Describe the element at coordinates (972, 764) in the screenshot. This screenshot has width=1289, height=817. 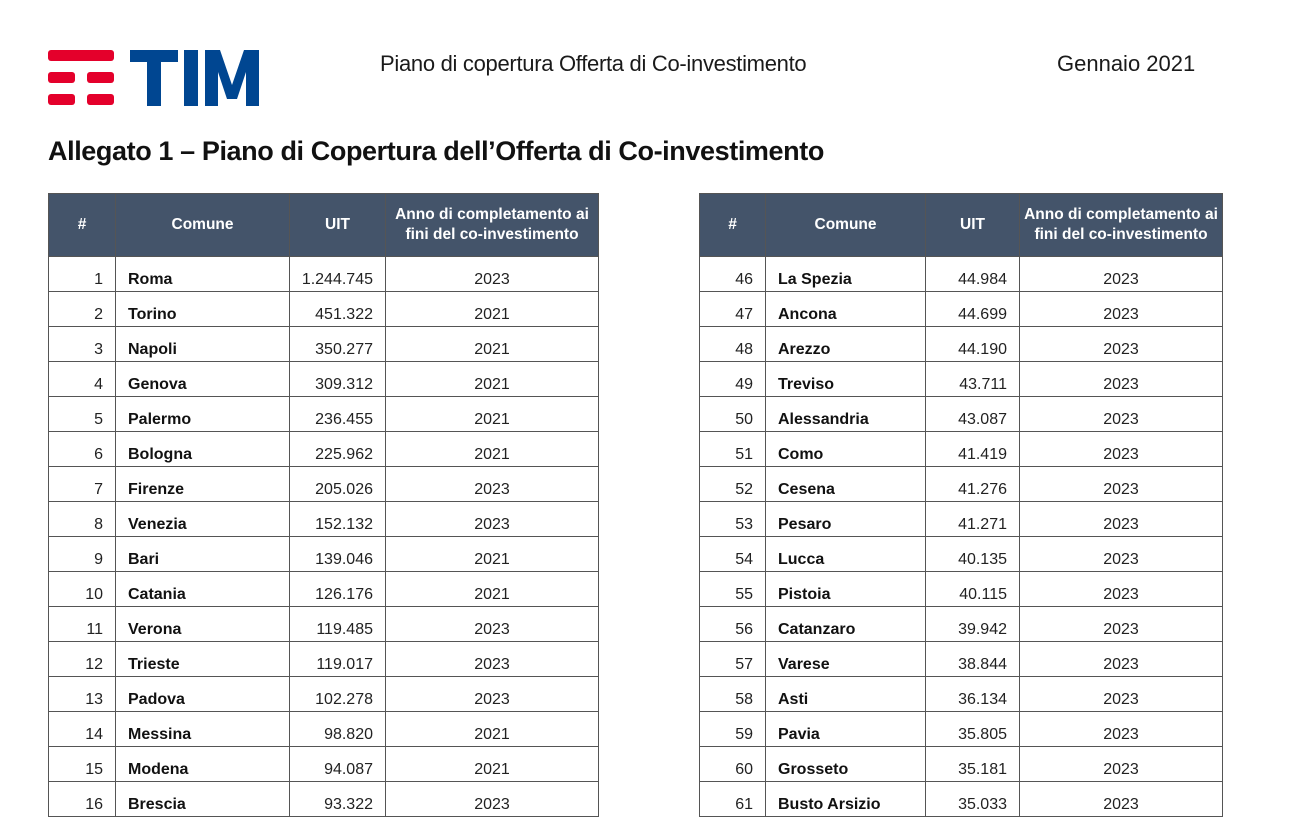
I see `uit-value: 35.181` at that location.